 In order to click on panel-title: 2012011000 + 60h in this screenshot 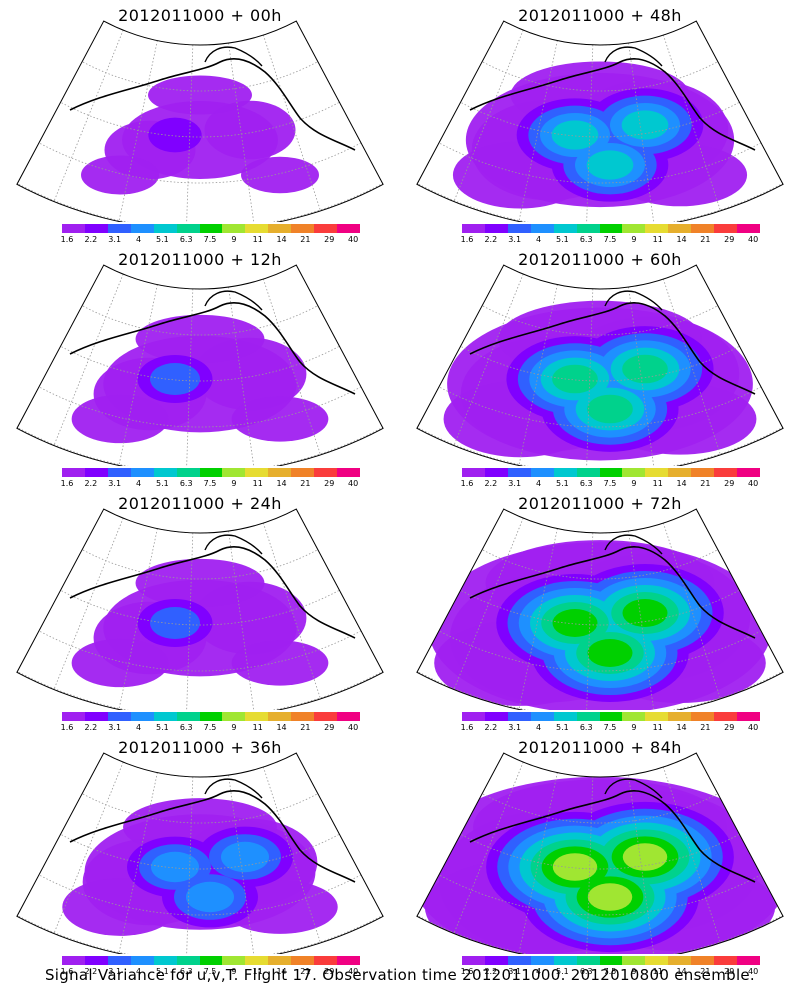, I will do `click(600, 259)`.